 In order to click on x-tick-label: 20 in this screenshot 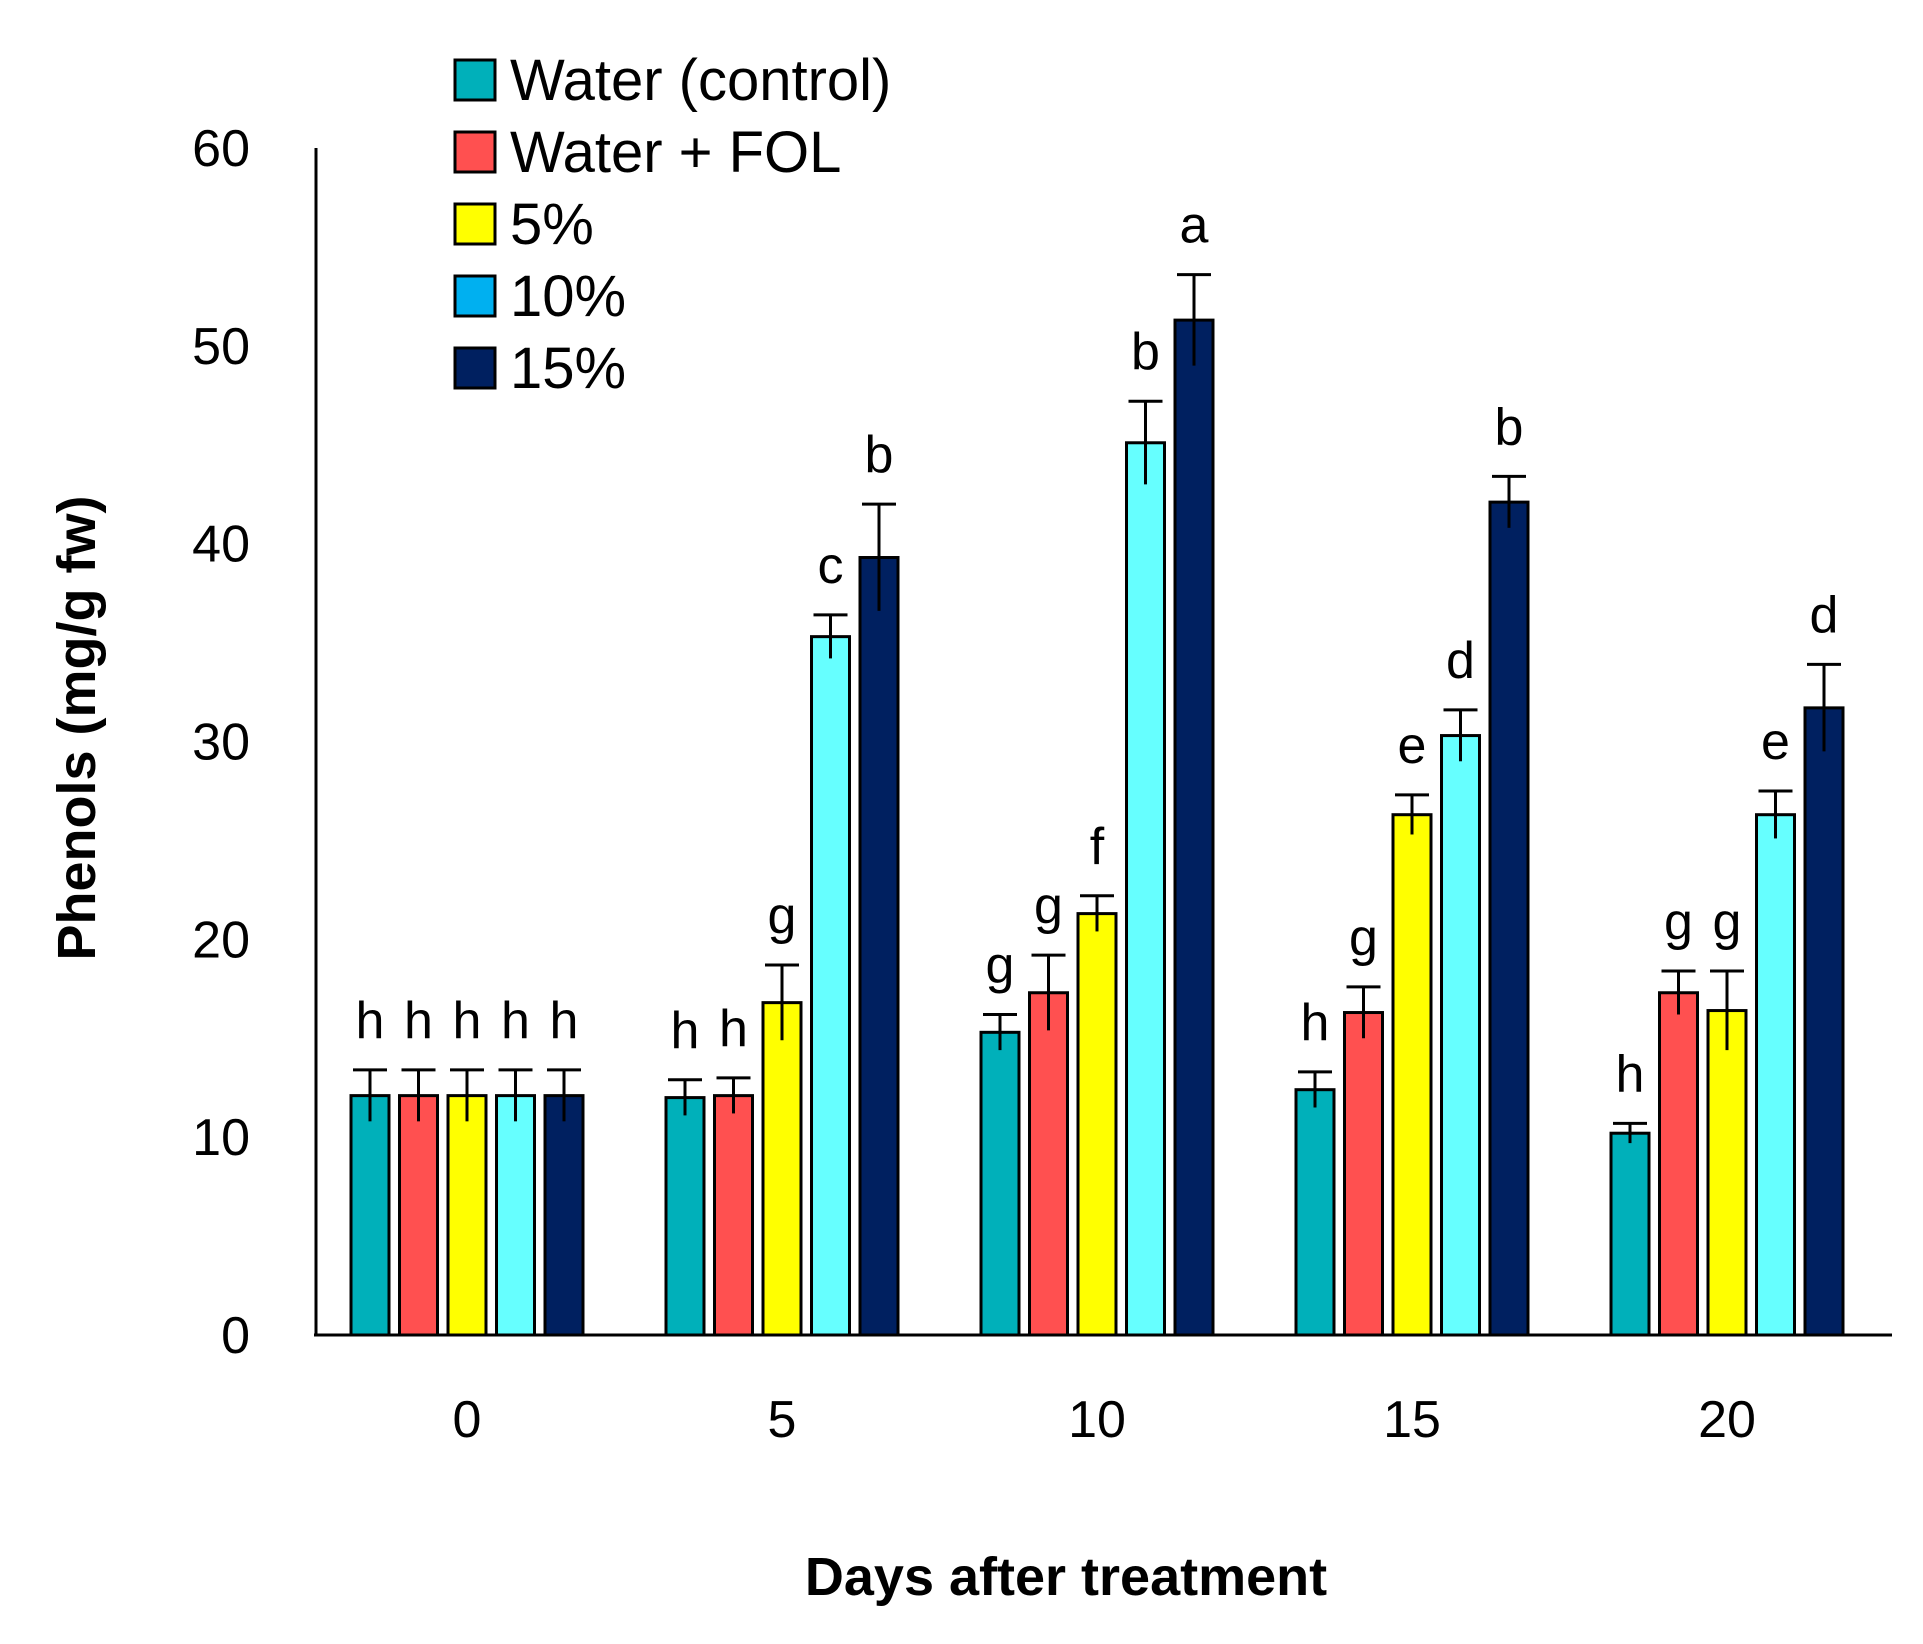, I will do `click(1727, 1420)`.